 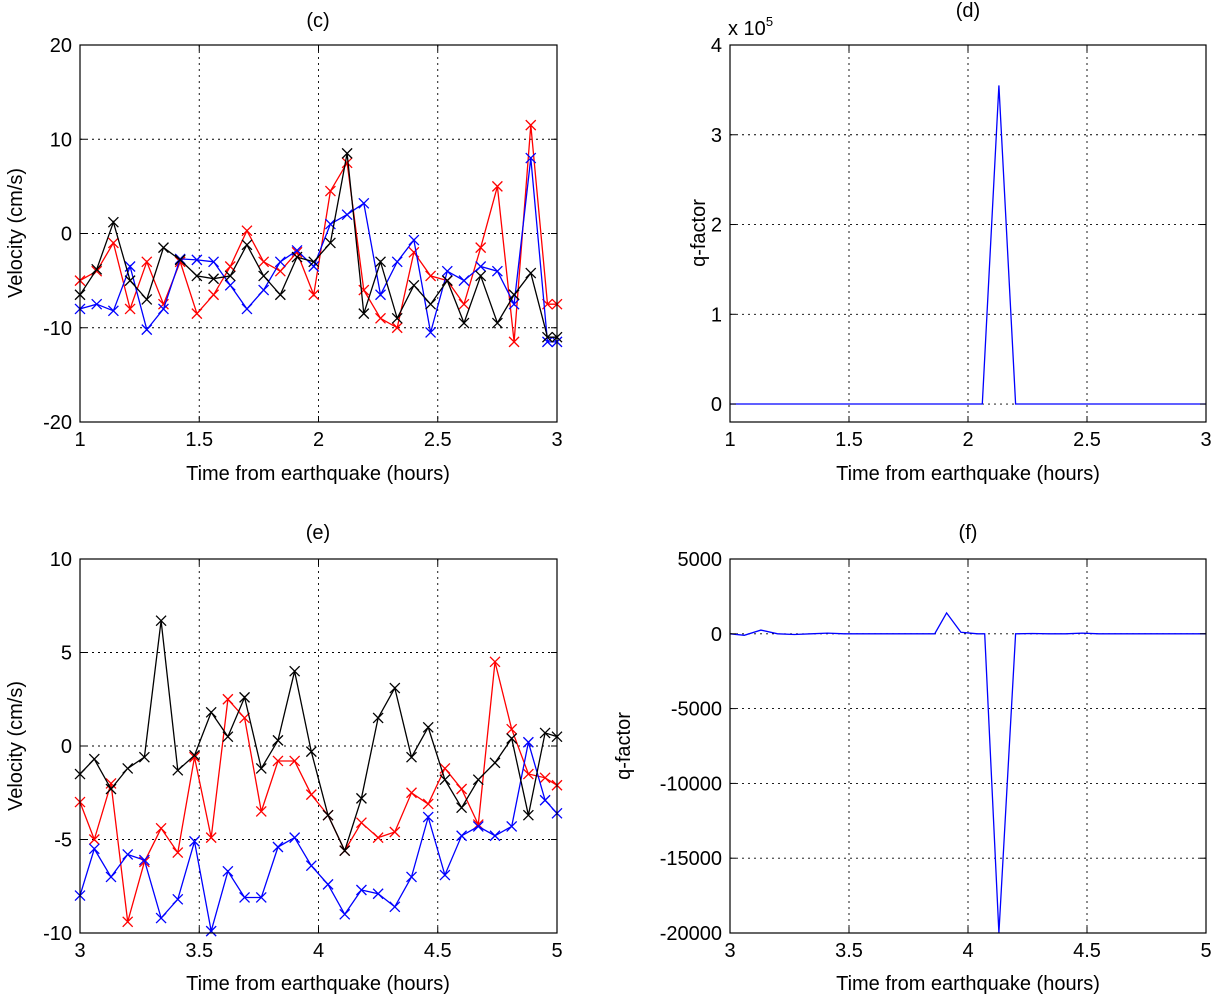 What do you see at coordinates (696, 710) in the screenshot?
I see `panel-f-y-tick-label: -5000` at bounding box center [696, 710].